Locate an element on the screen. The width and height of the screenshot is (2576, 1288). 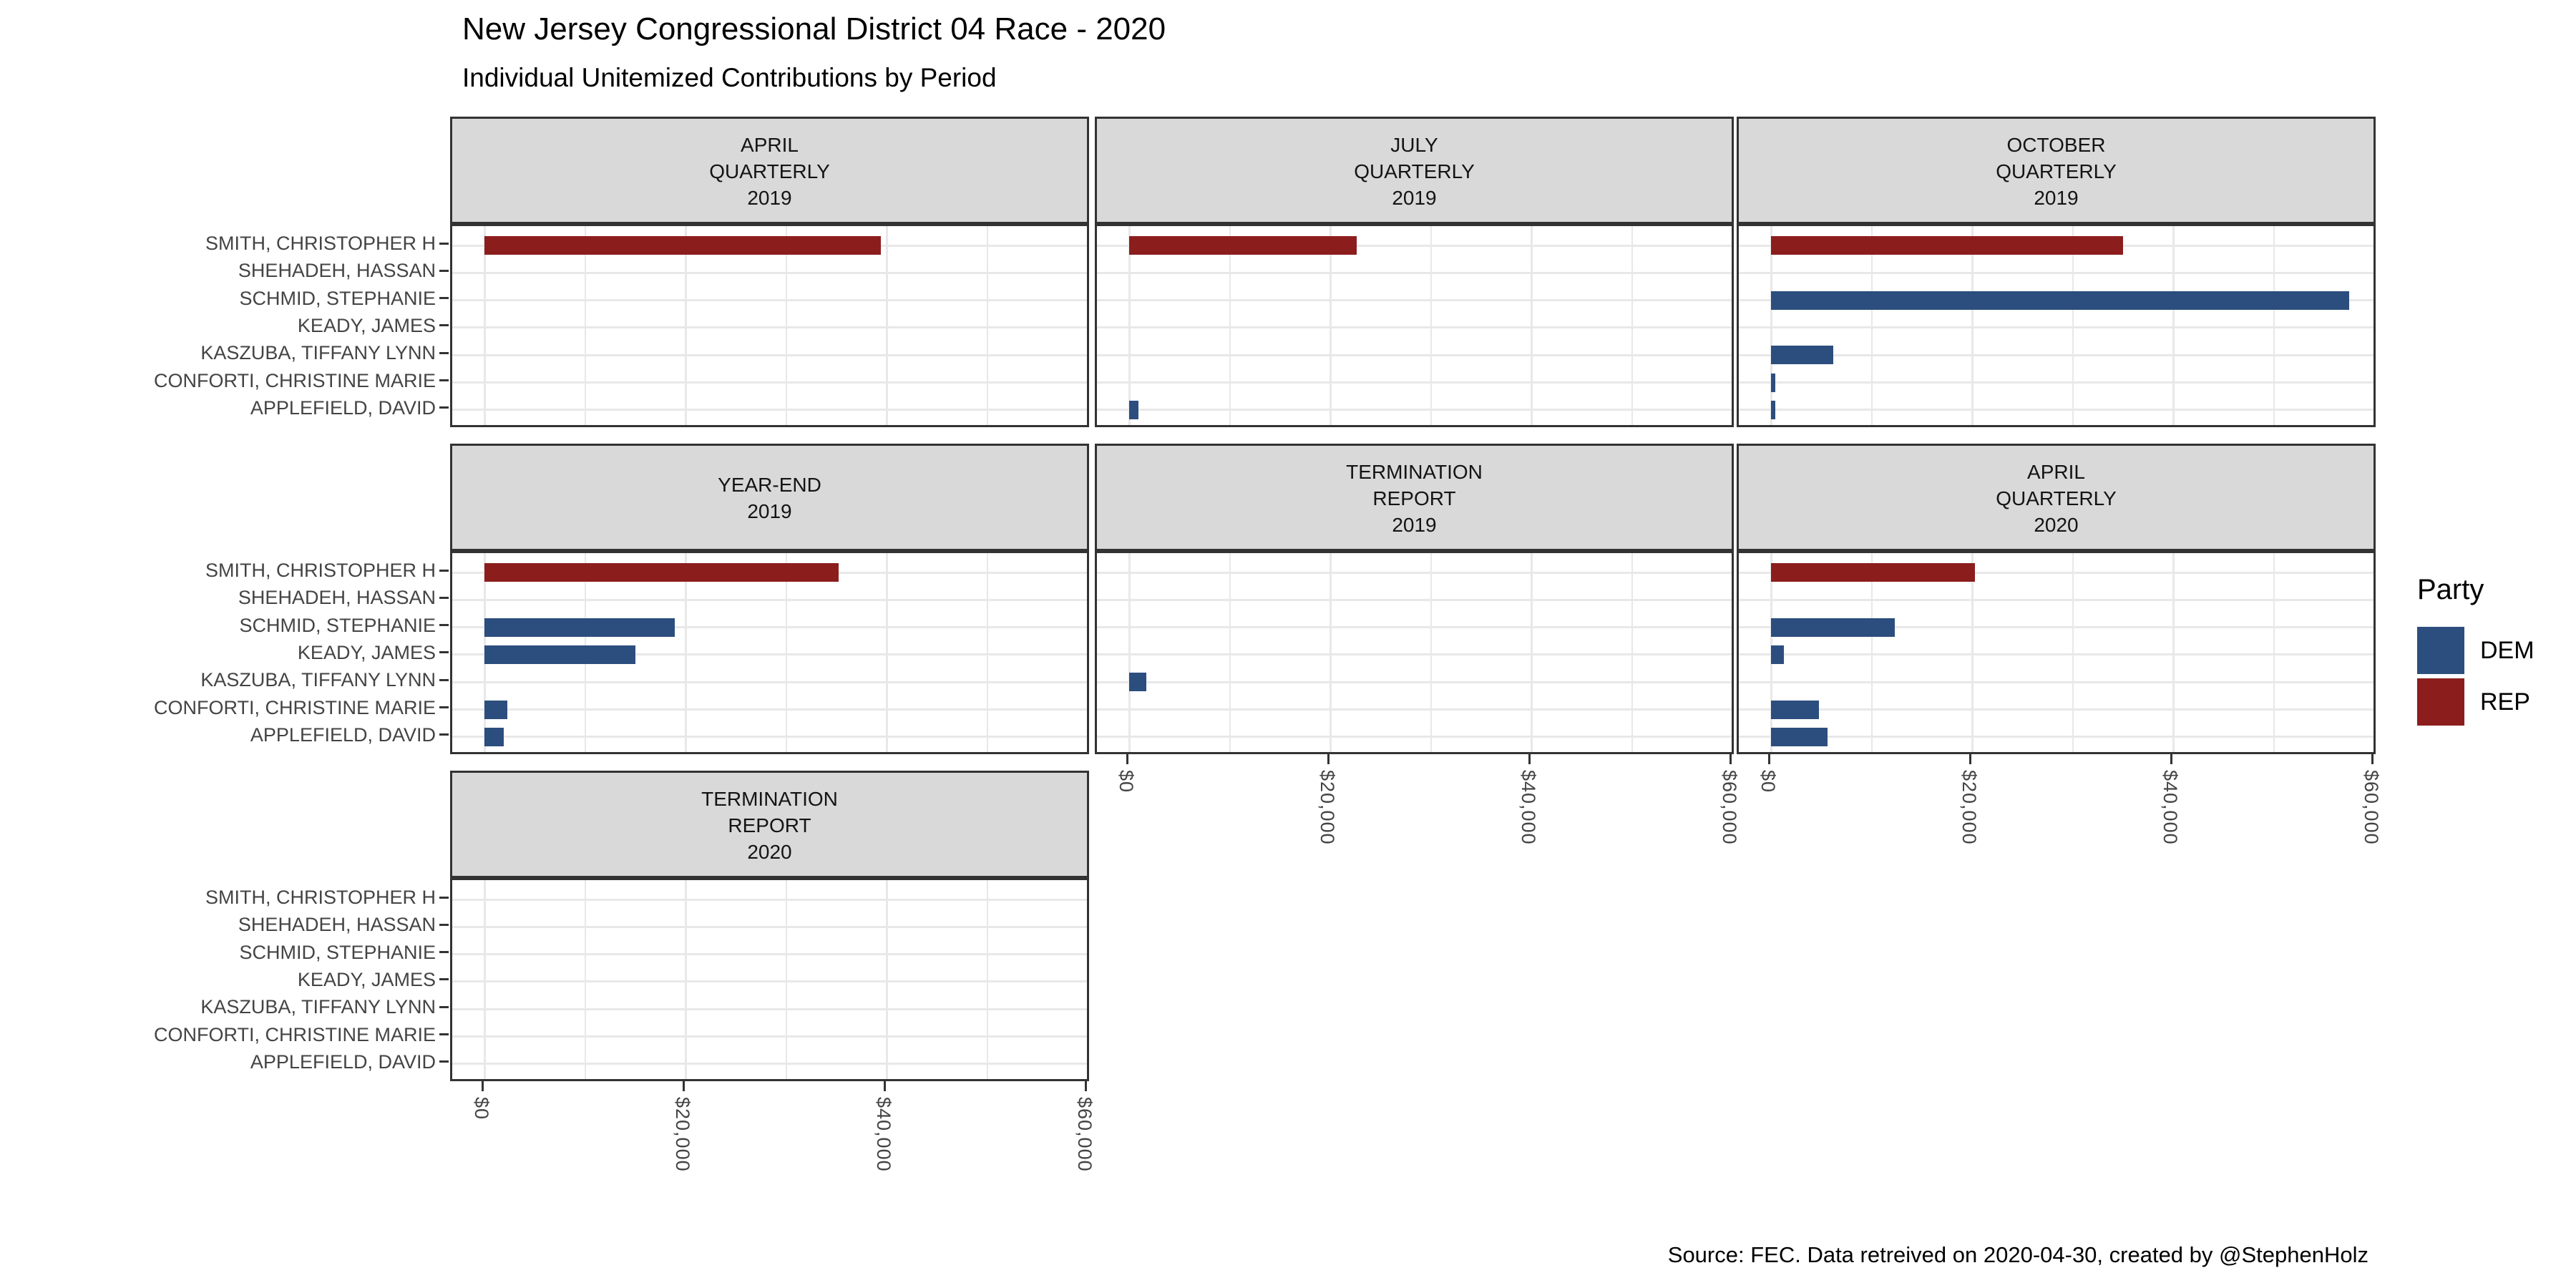
facet-strip: TERMINATION REPORT 2019 is located at coordinates (1414, 497).